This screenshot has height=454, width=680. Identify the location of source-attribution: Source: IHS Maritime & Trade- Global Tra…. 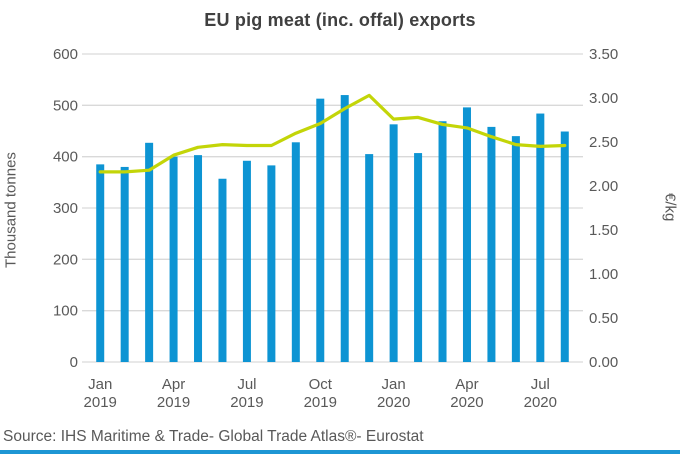
(213, 436).